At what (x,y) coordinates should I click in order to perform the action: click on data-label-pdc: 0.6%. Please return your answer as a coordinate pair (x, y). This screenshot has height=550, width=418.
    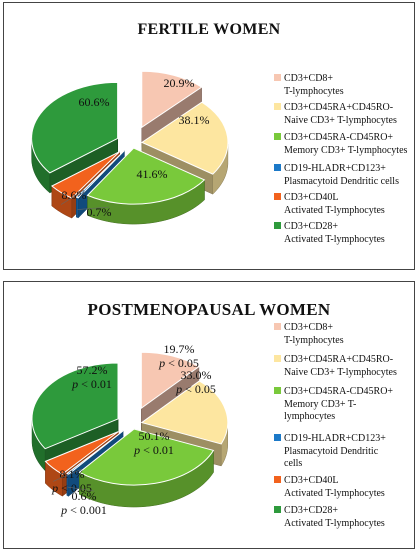
    Looking at the image, I should click on (84, 496).